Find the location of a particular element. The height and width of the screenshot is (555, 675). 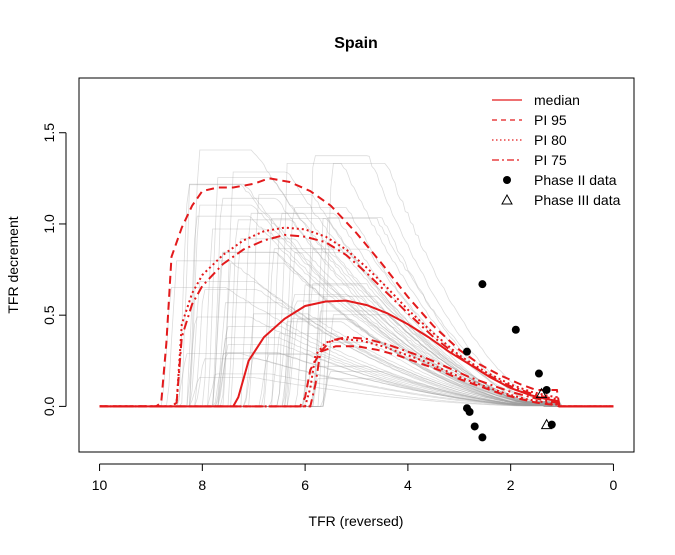

chart-title: Spain is located at coordinates (356, 43).